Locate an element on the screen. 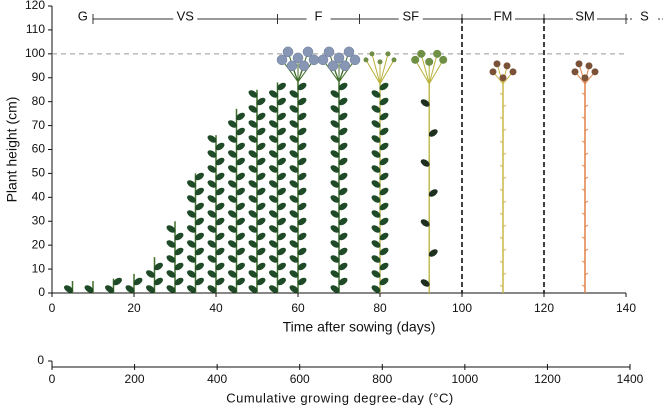  x-tick-label: 80 is located at coordinates (380, 308).